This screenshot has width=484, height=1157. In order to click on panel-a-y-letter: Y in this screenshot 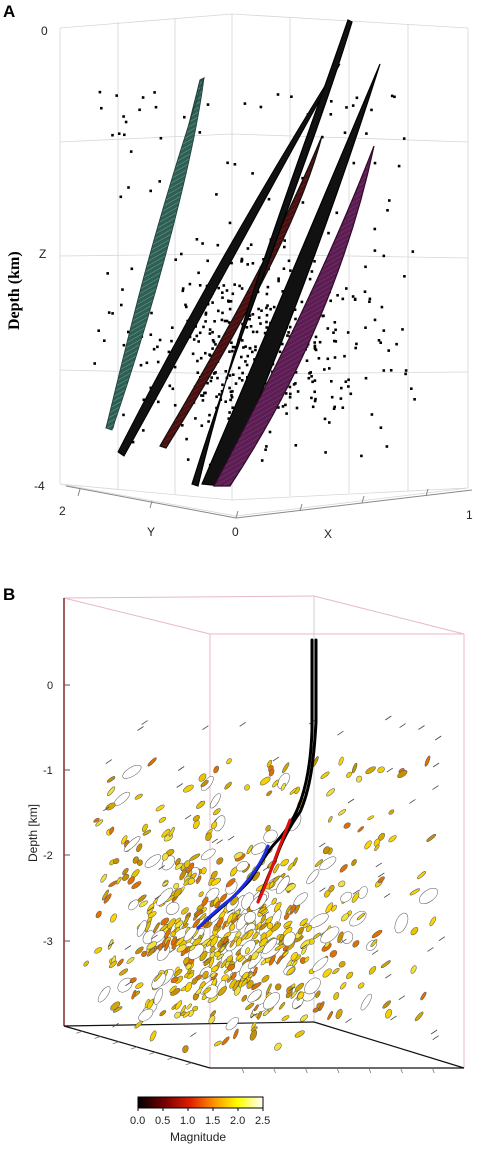, I will do `click(151, 532)`.